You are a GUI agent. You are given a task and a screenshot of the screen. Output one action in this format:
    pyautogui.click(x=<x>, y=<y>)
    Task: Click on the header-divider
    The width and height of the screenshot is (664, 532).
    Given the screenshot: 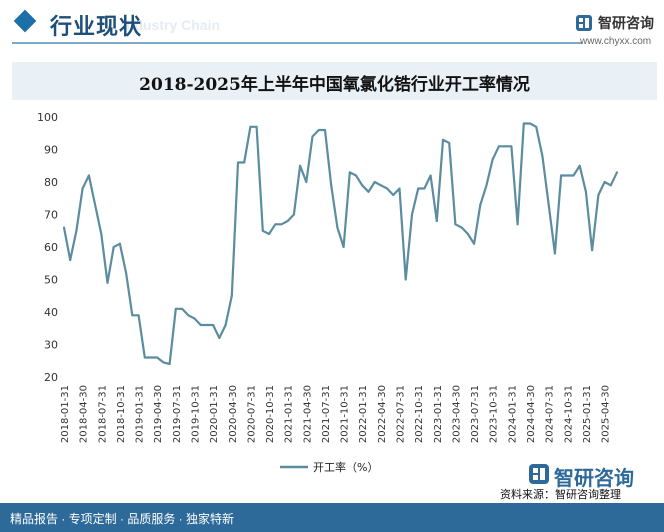 What is the action you would take?
    pyautogui.click(x=297, y=43)
    